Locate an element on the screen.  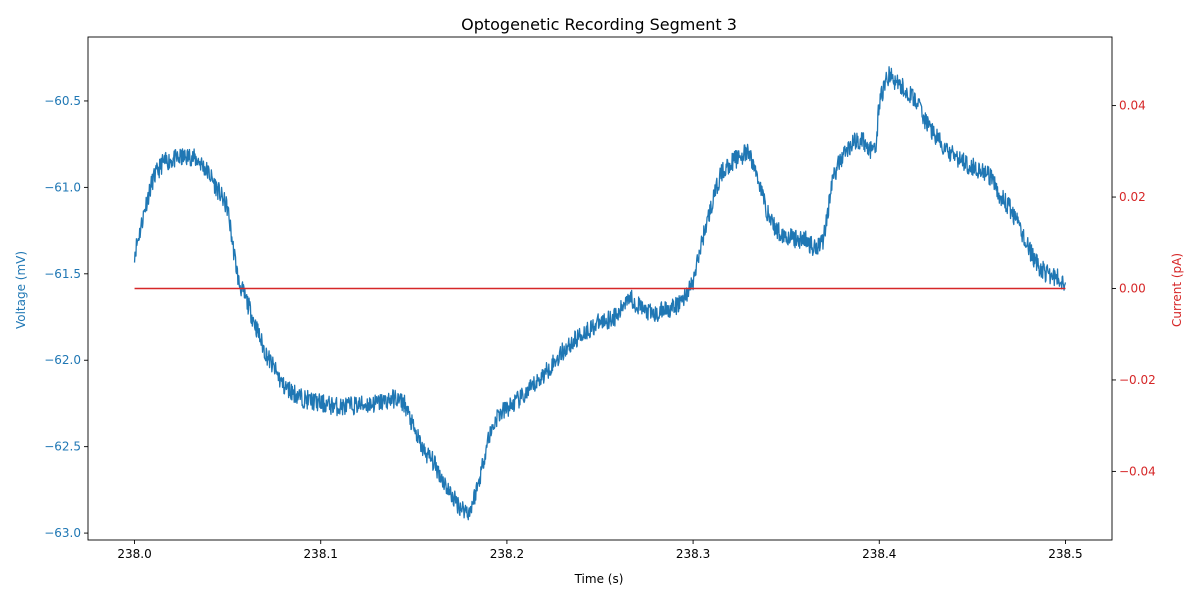
left-y-tick-label: −61.0 is located at coordinates (62, 187).